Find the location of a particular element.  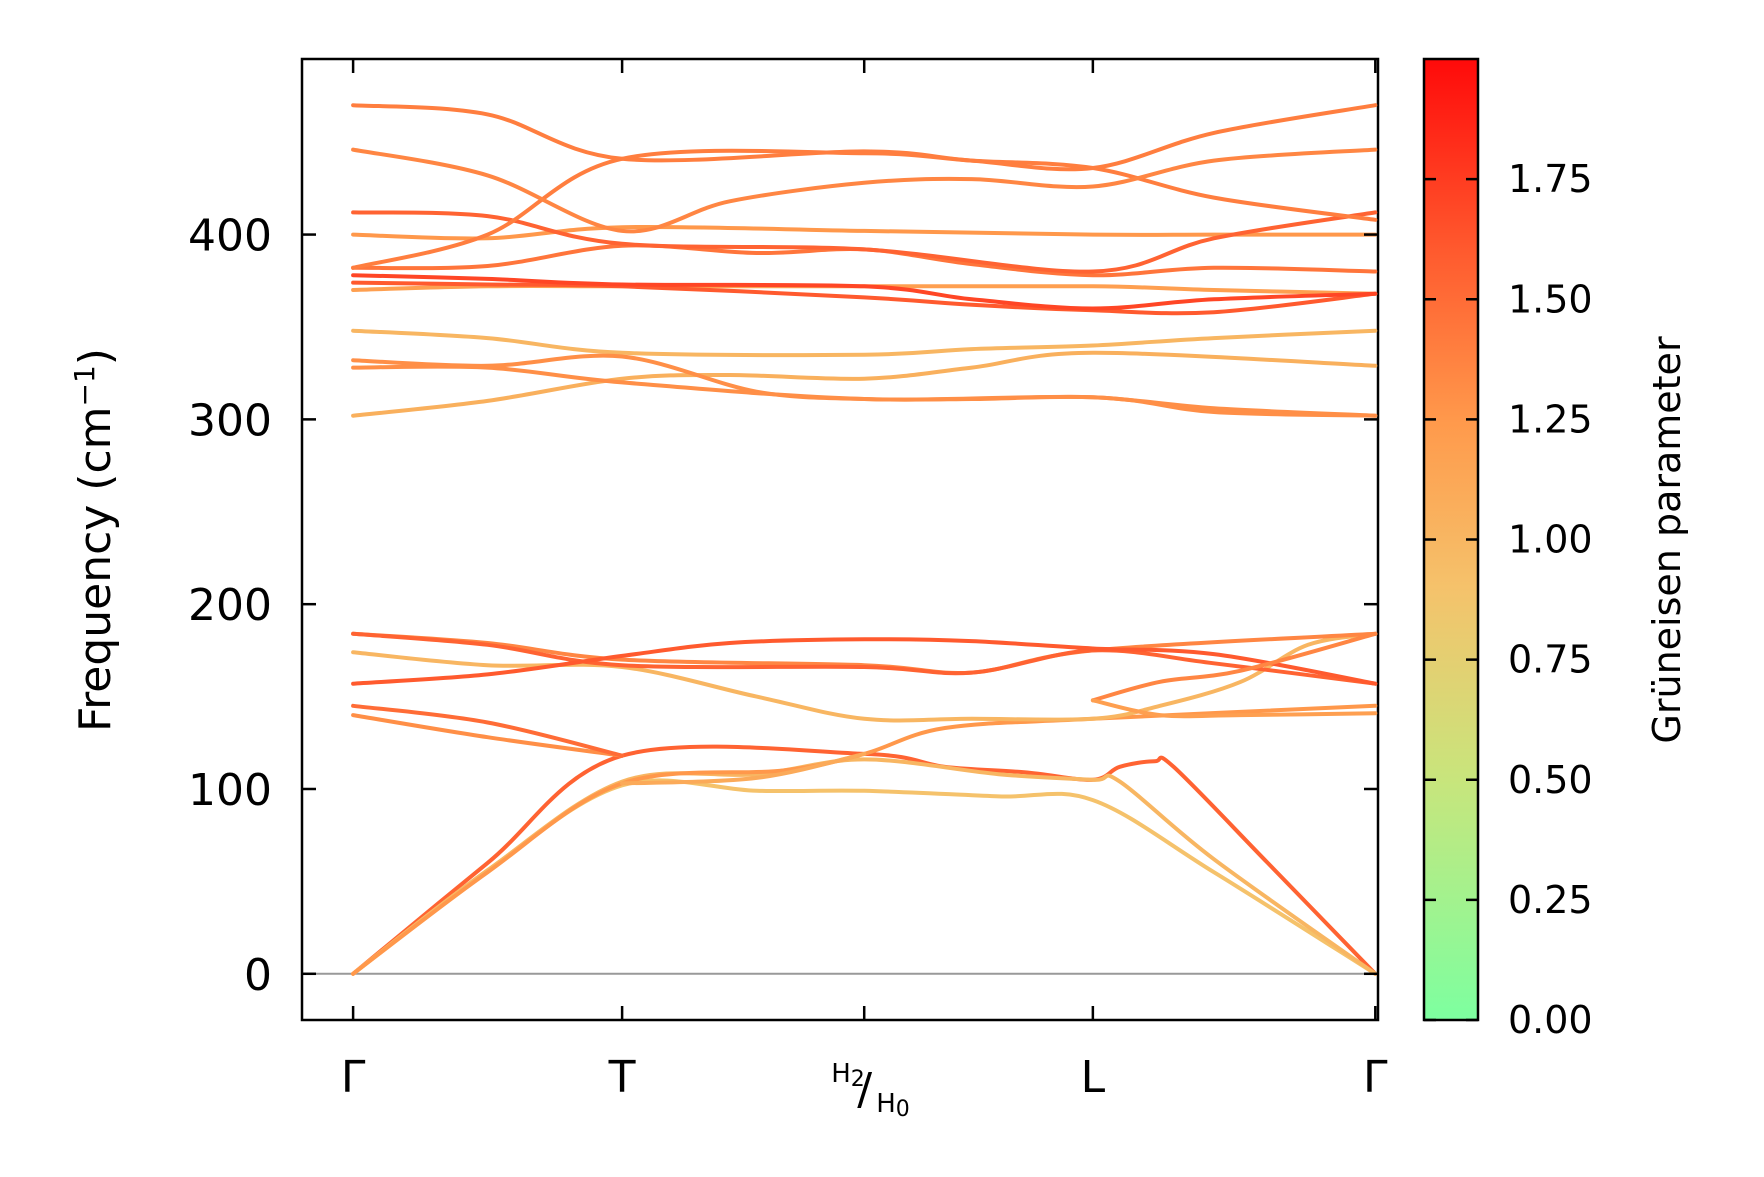

x-tick-label: L is located at coordinates (1093, 1077).